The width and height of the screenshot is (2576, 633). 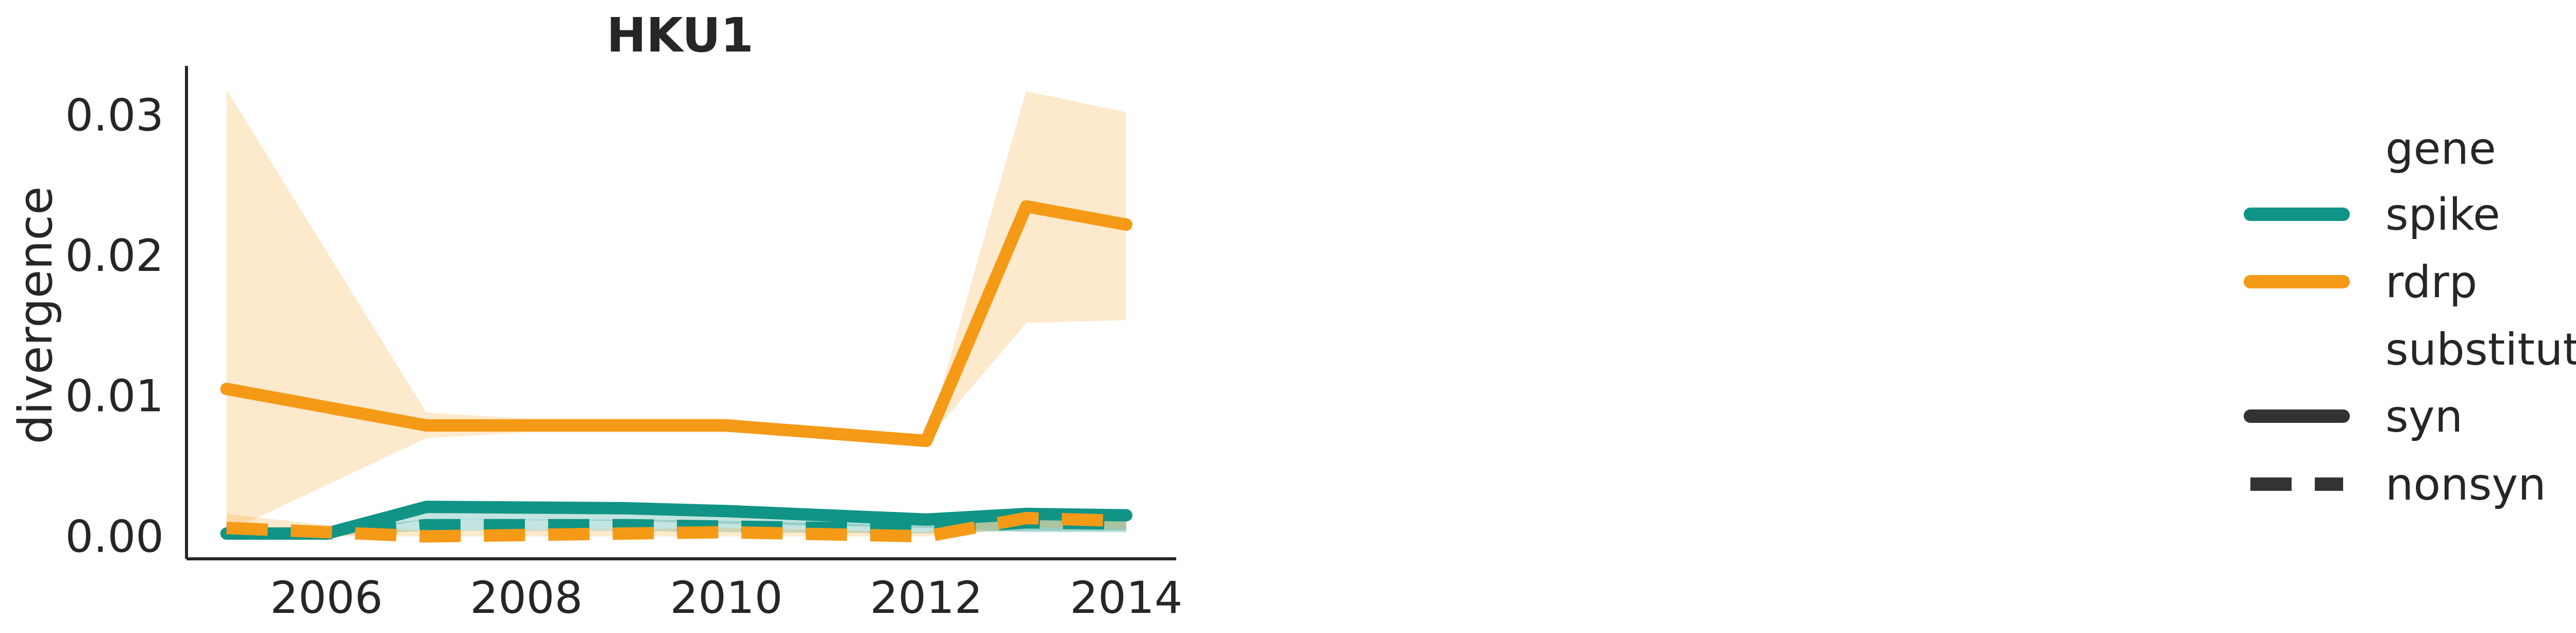 I want to click on x-tick-label: 2006, so click(x=326, y=598).